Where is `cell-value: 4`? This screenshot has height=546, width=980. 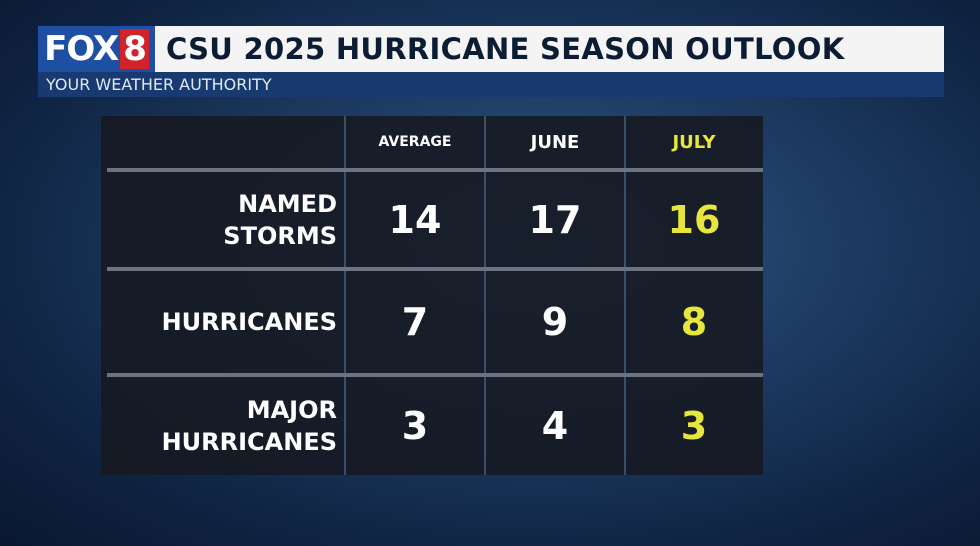
cell-value: 4 is located at coordinates (555, 426).